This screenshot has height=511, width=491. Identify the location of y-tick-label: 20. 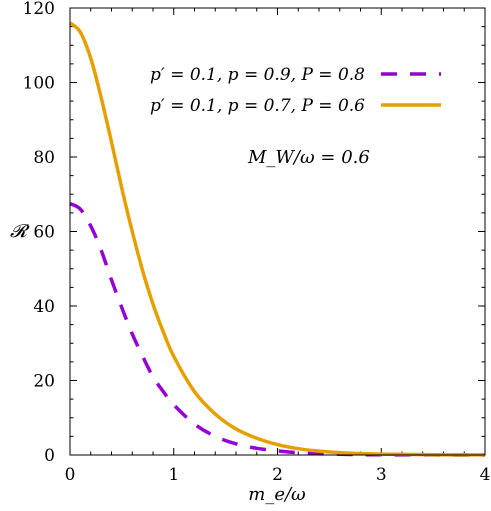
(44, 382).